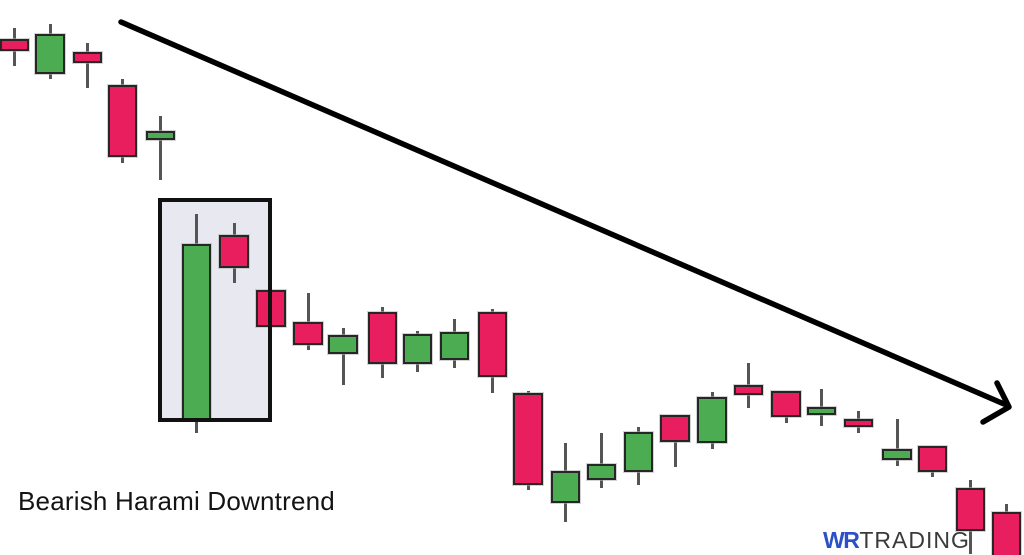 Image resolution: width=1024 pixels, height=555 pixels. What do you see at coordinates (841, 540) in the screenshot?
I see `brand-logo-wr: WR` at bounding box center [841, 540].